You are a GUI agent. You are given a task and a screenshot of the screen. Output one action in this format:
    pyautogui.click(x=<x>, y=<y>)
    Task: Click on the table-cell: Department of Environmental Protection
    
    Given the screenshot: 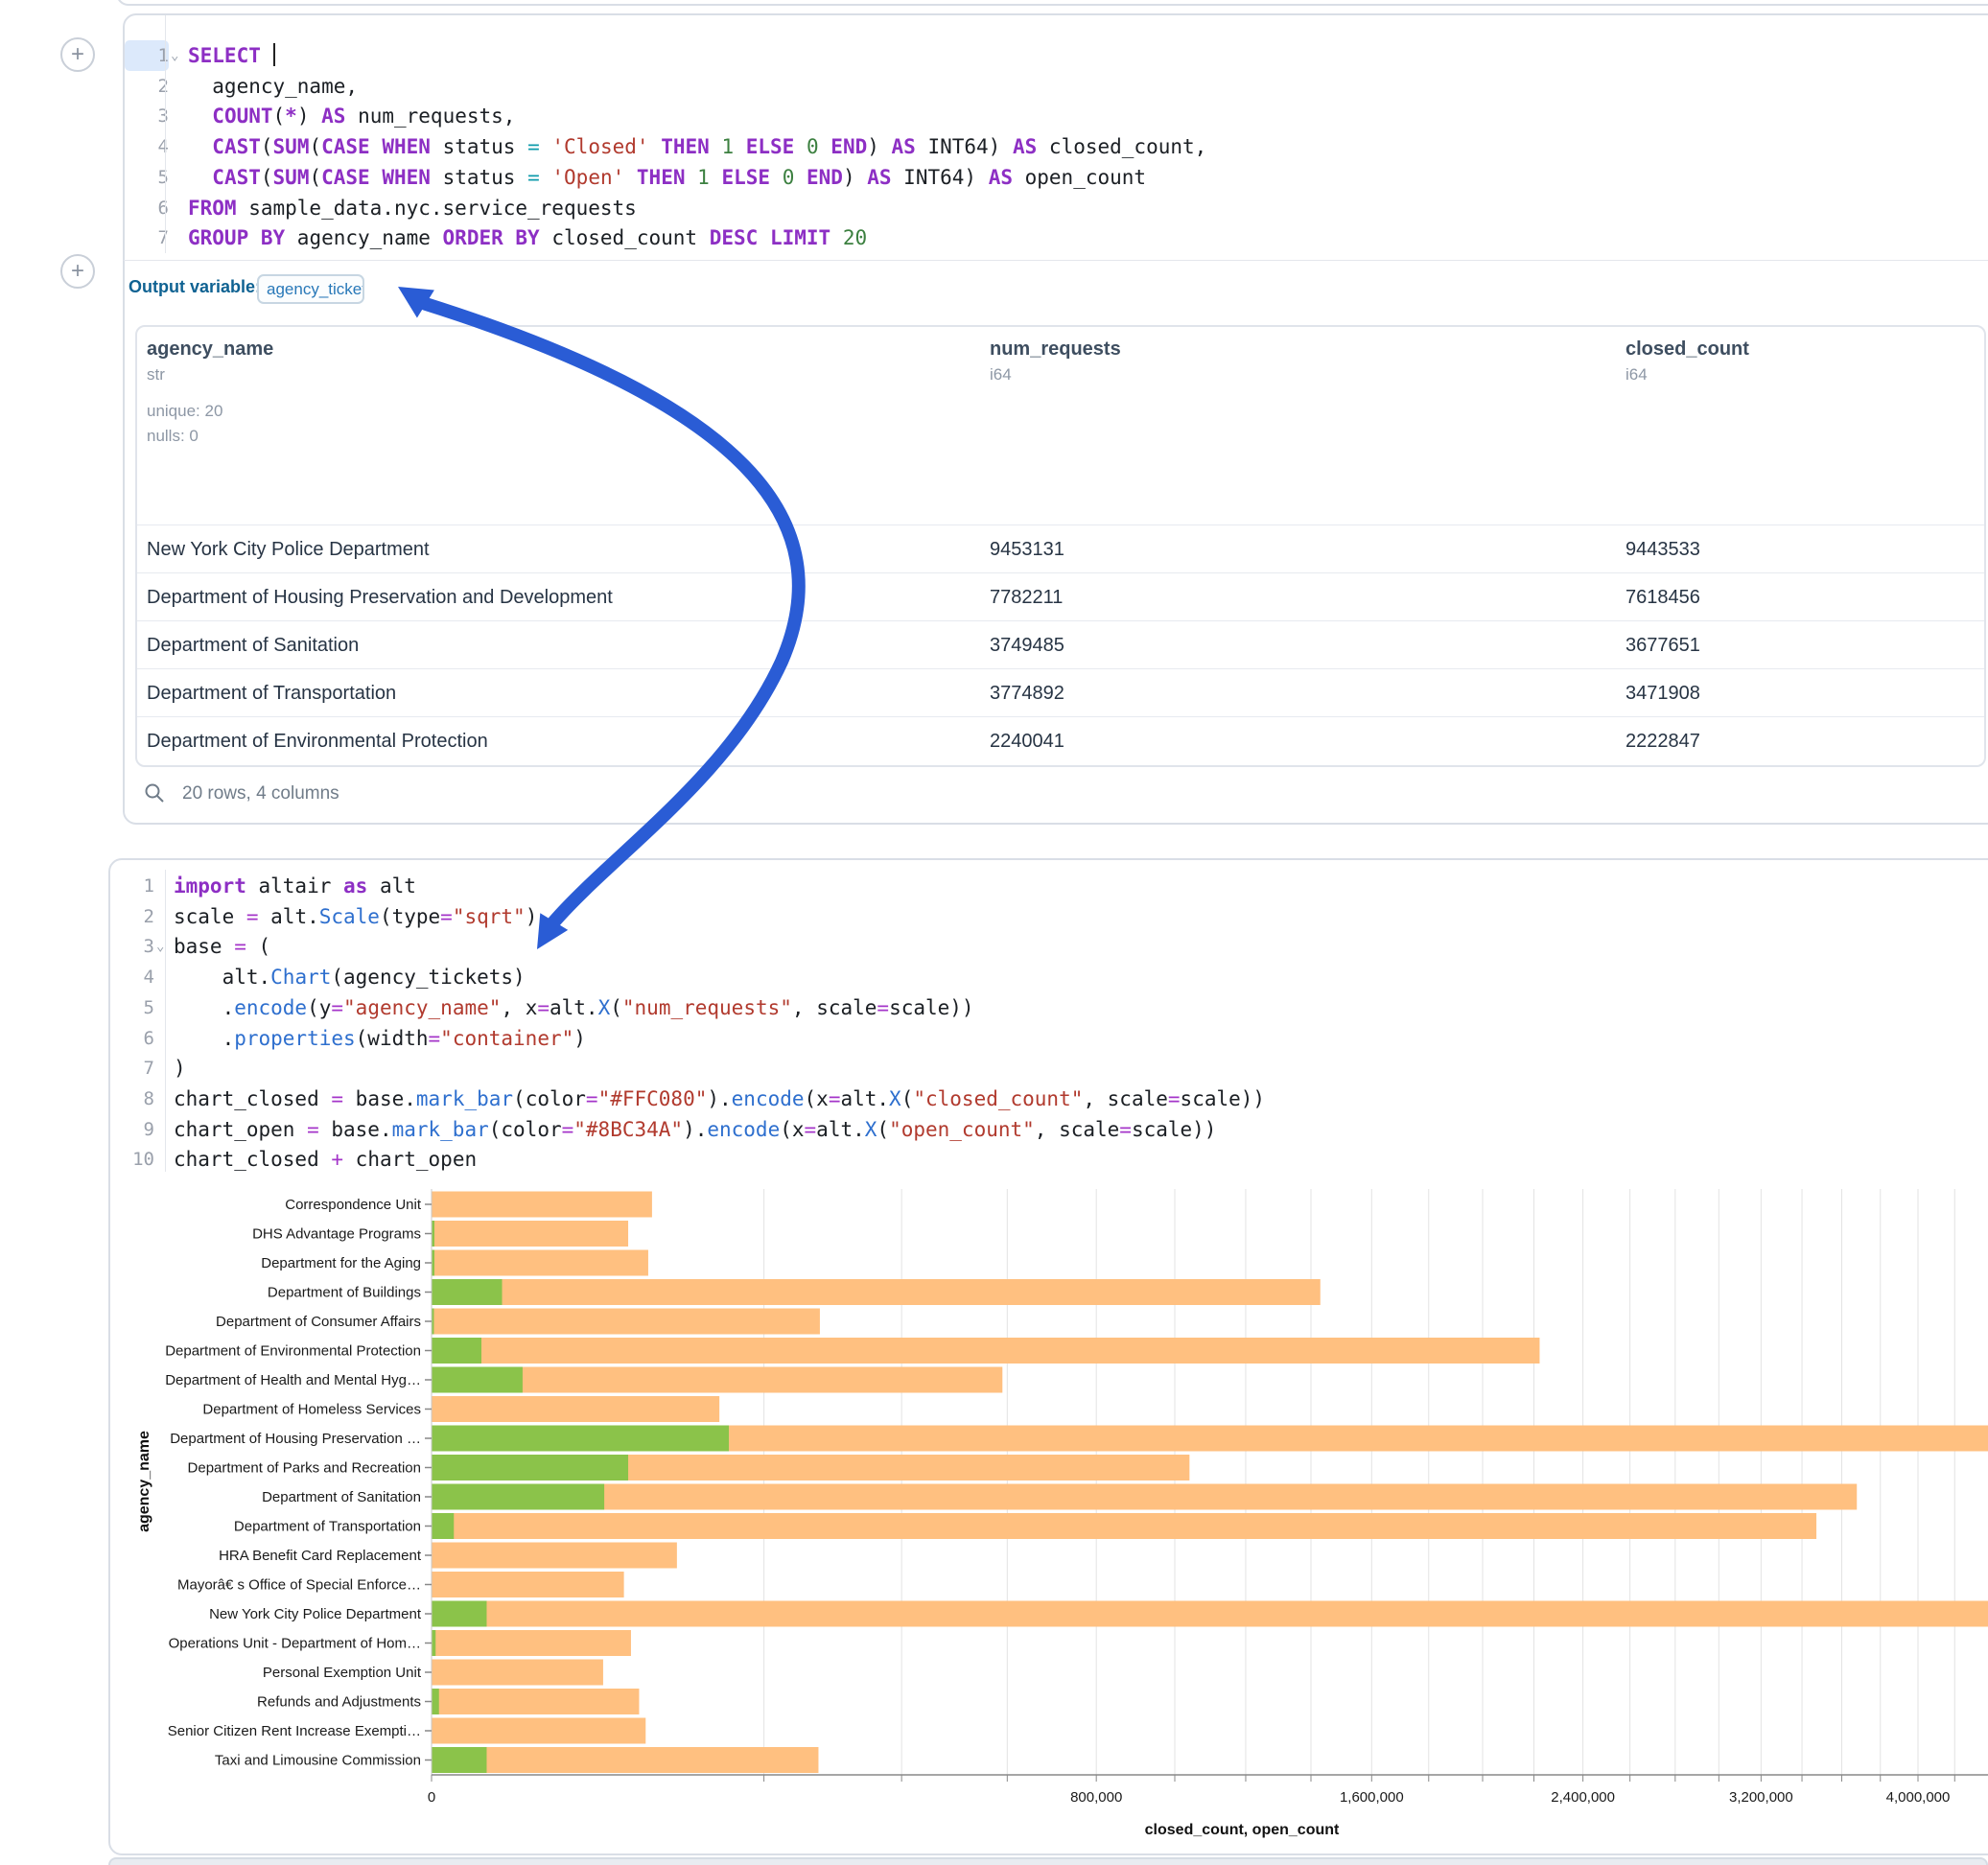 What is the action you would take?
    pyautogui.click(x=318, y=741)
    